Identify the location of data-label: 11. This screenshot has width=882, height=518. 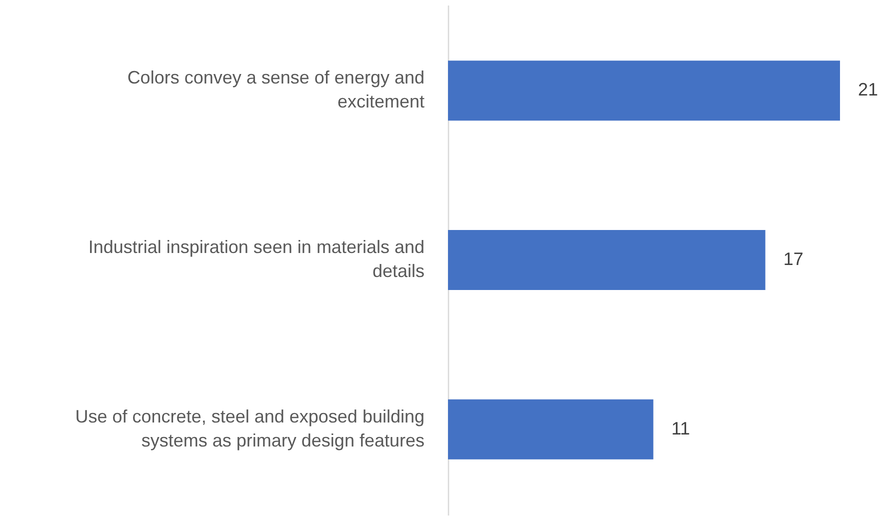
(680, 428).